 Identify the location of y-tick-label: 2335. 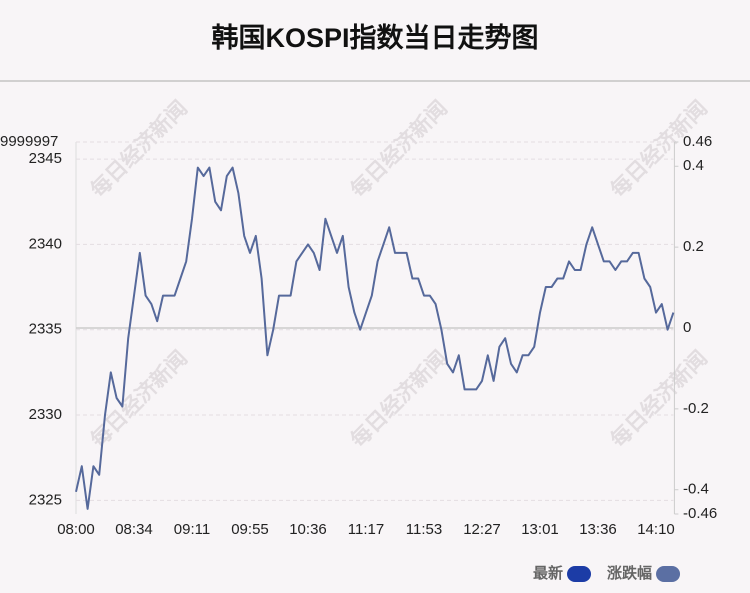
(45, 329).